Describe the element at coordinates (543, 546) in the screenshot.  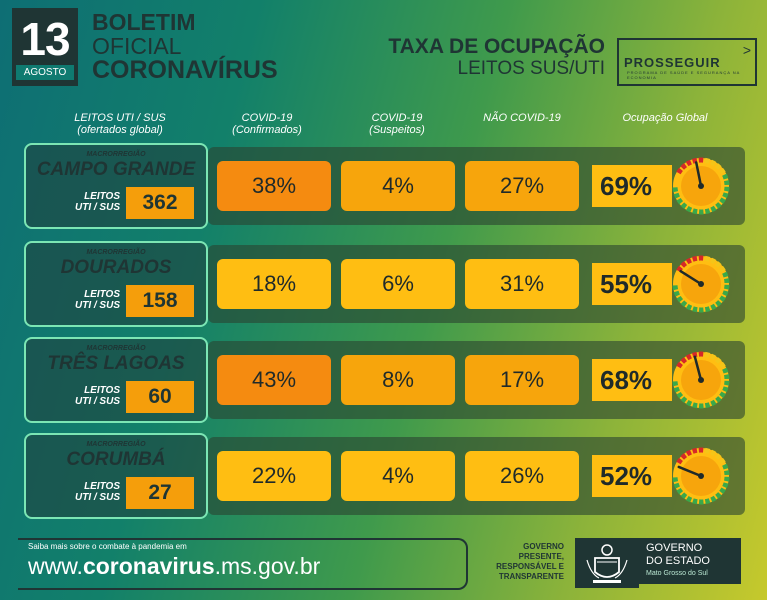
I see `motto-line-1: GOVERNO` at that location.